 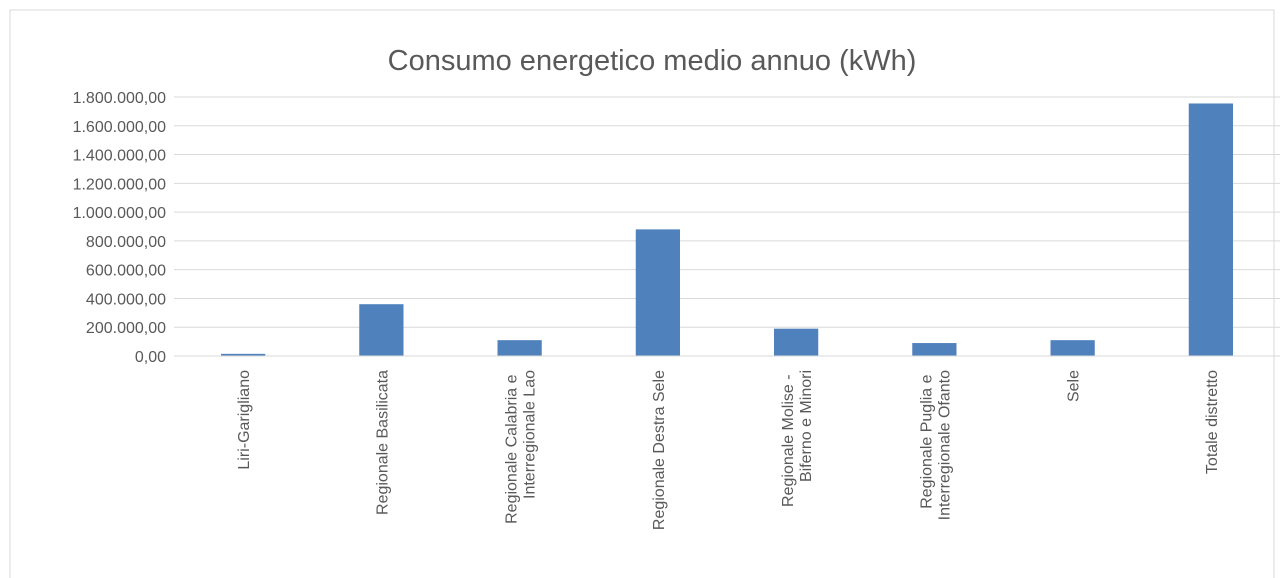 I want to click on x-tick-label: Liri-Garigliano, so click(x=244, y=420).